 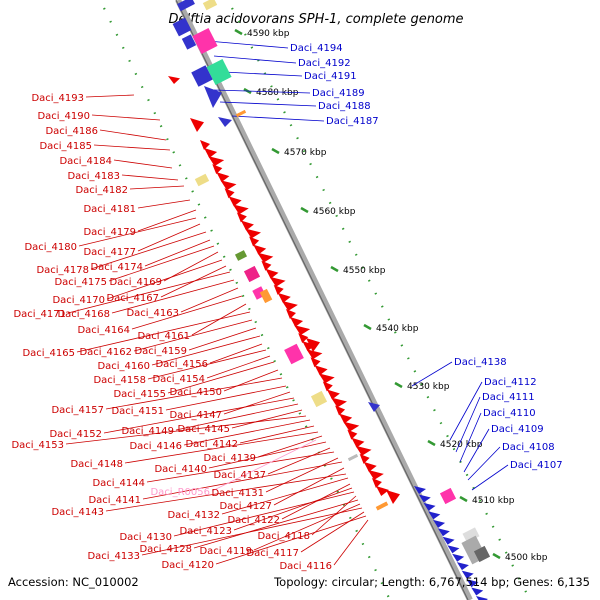 What do you see at coordinates (536, 465) in the screenshot?
I see `gene-label-daci-4107: Daci_4107` at bounding box center [536, 465].